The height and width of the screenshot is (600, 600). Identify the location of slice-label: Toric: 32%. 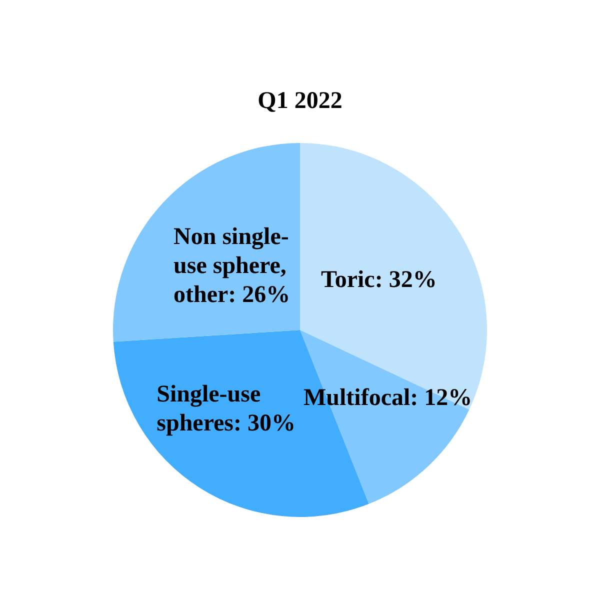
(379, 279).